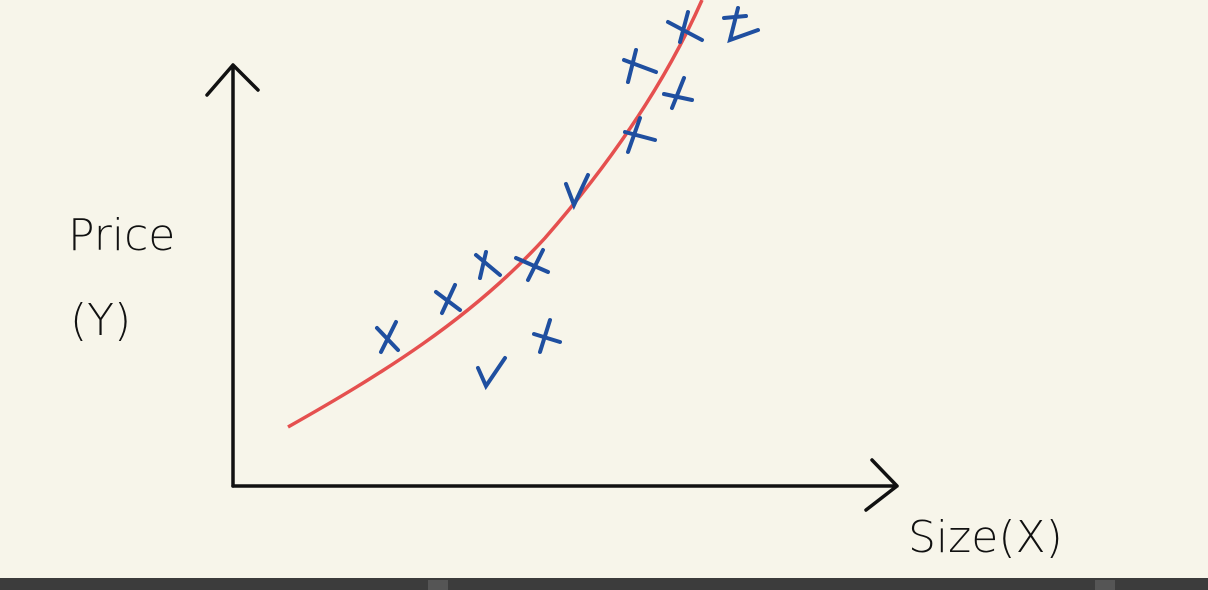 The width and height of the screenshot is (1208, 590). I want to click on window-bar, so click(604, 584).